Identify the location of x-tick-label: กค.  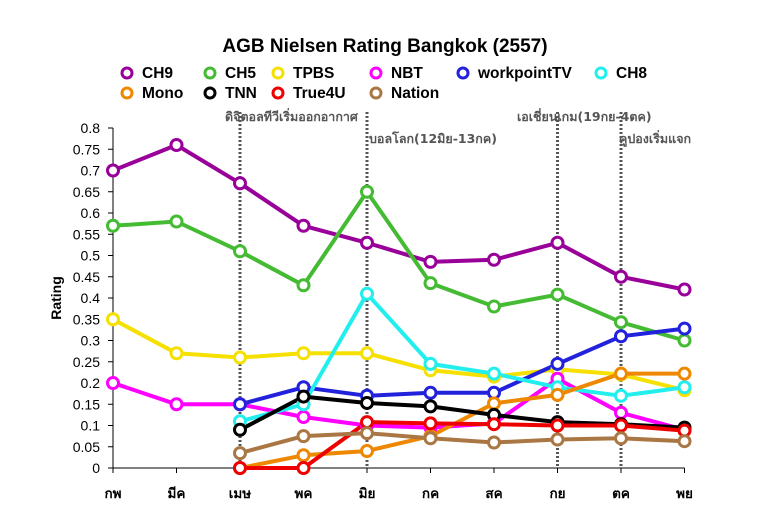
(430, 494).